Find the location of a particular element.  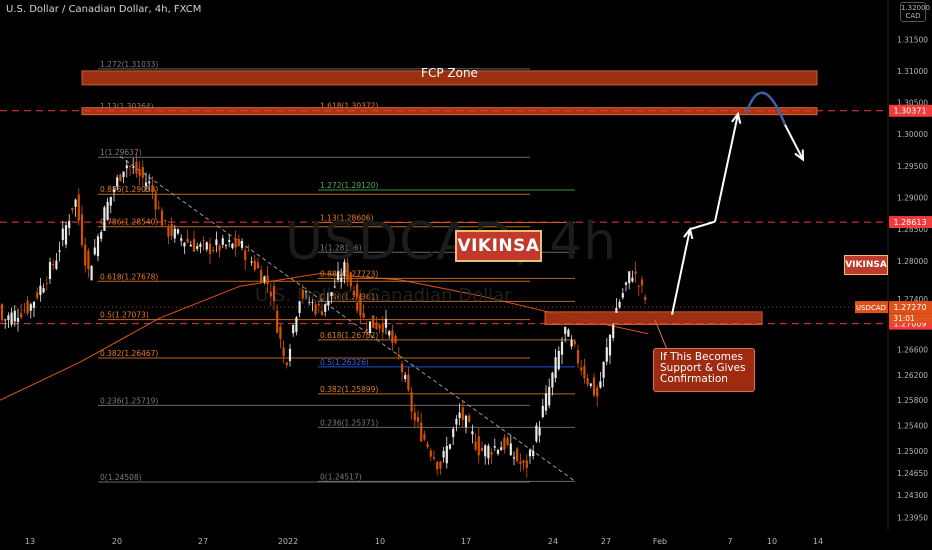

price-tick-label: 1.31500 is located at coordinates (912, 39).